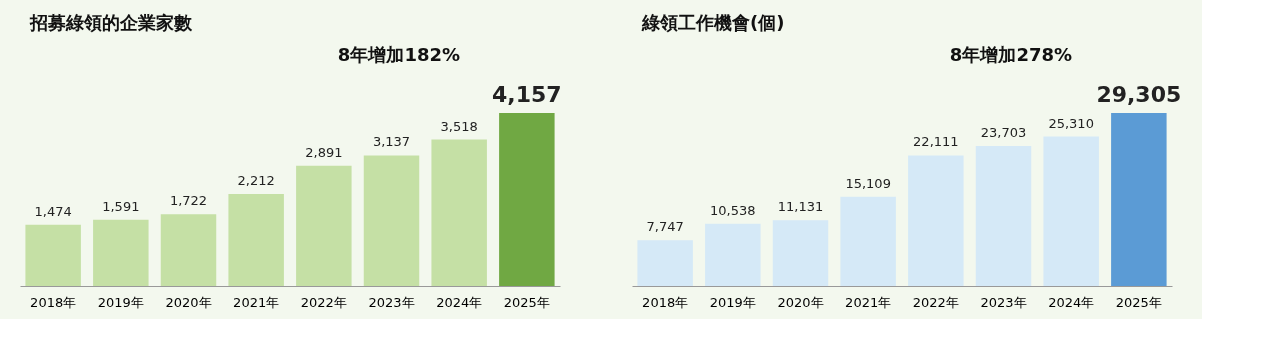 Image resolution: width=1280 pixels, height=350 pixels. Describe the element at coordinates (1071, 123) in the screenshot. I see `data-label: 25,310` at that location.